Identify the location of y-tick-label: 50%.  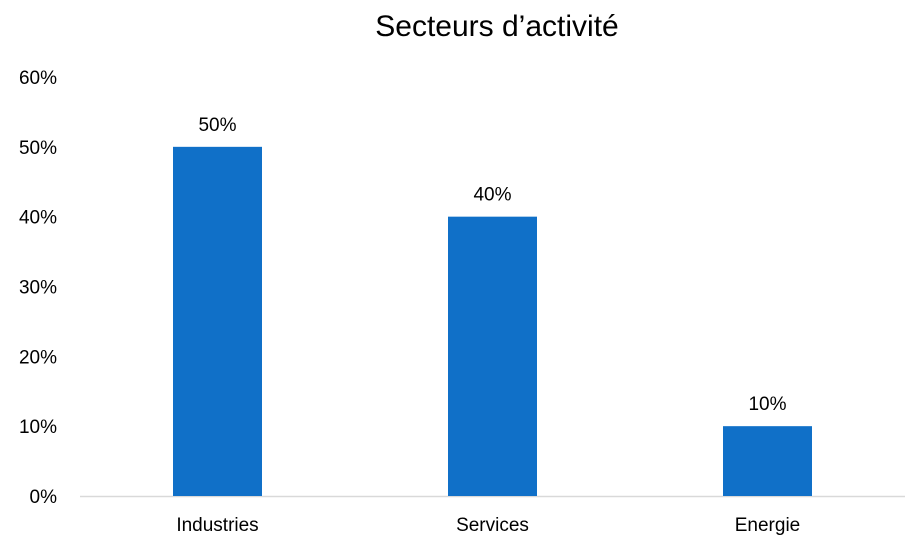
(38, 148).